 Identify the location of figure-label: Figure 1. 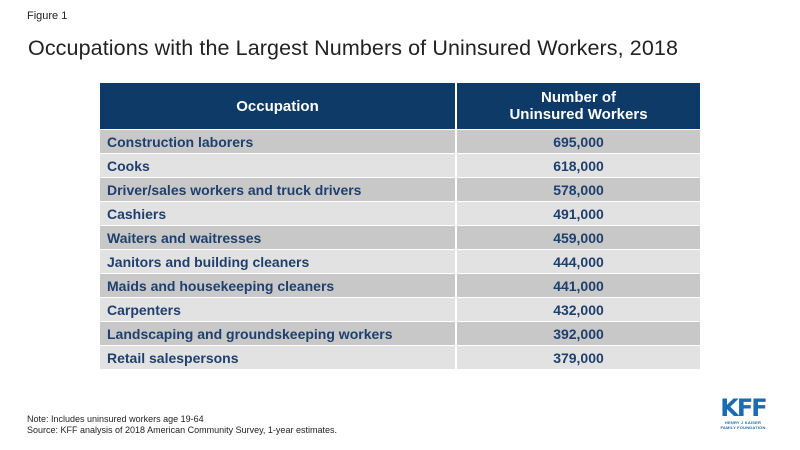
(47, 16).